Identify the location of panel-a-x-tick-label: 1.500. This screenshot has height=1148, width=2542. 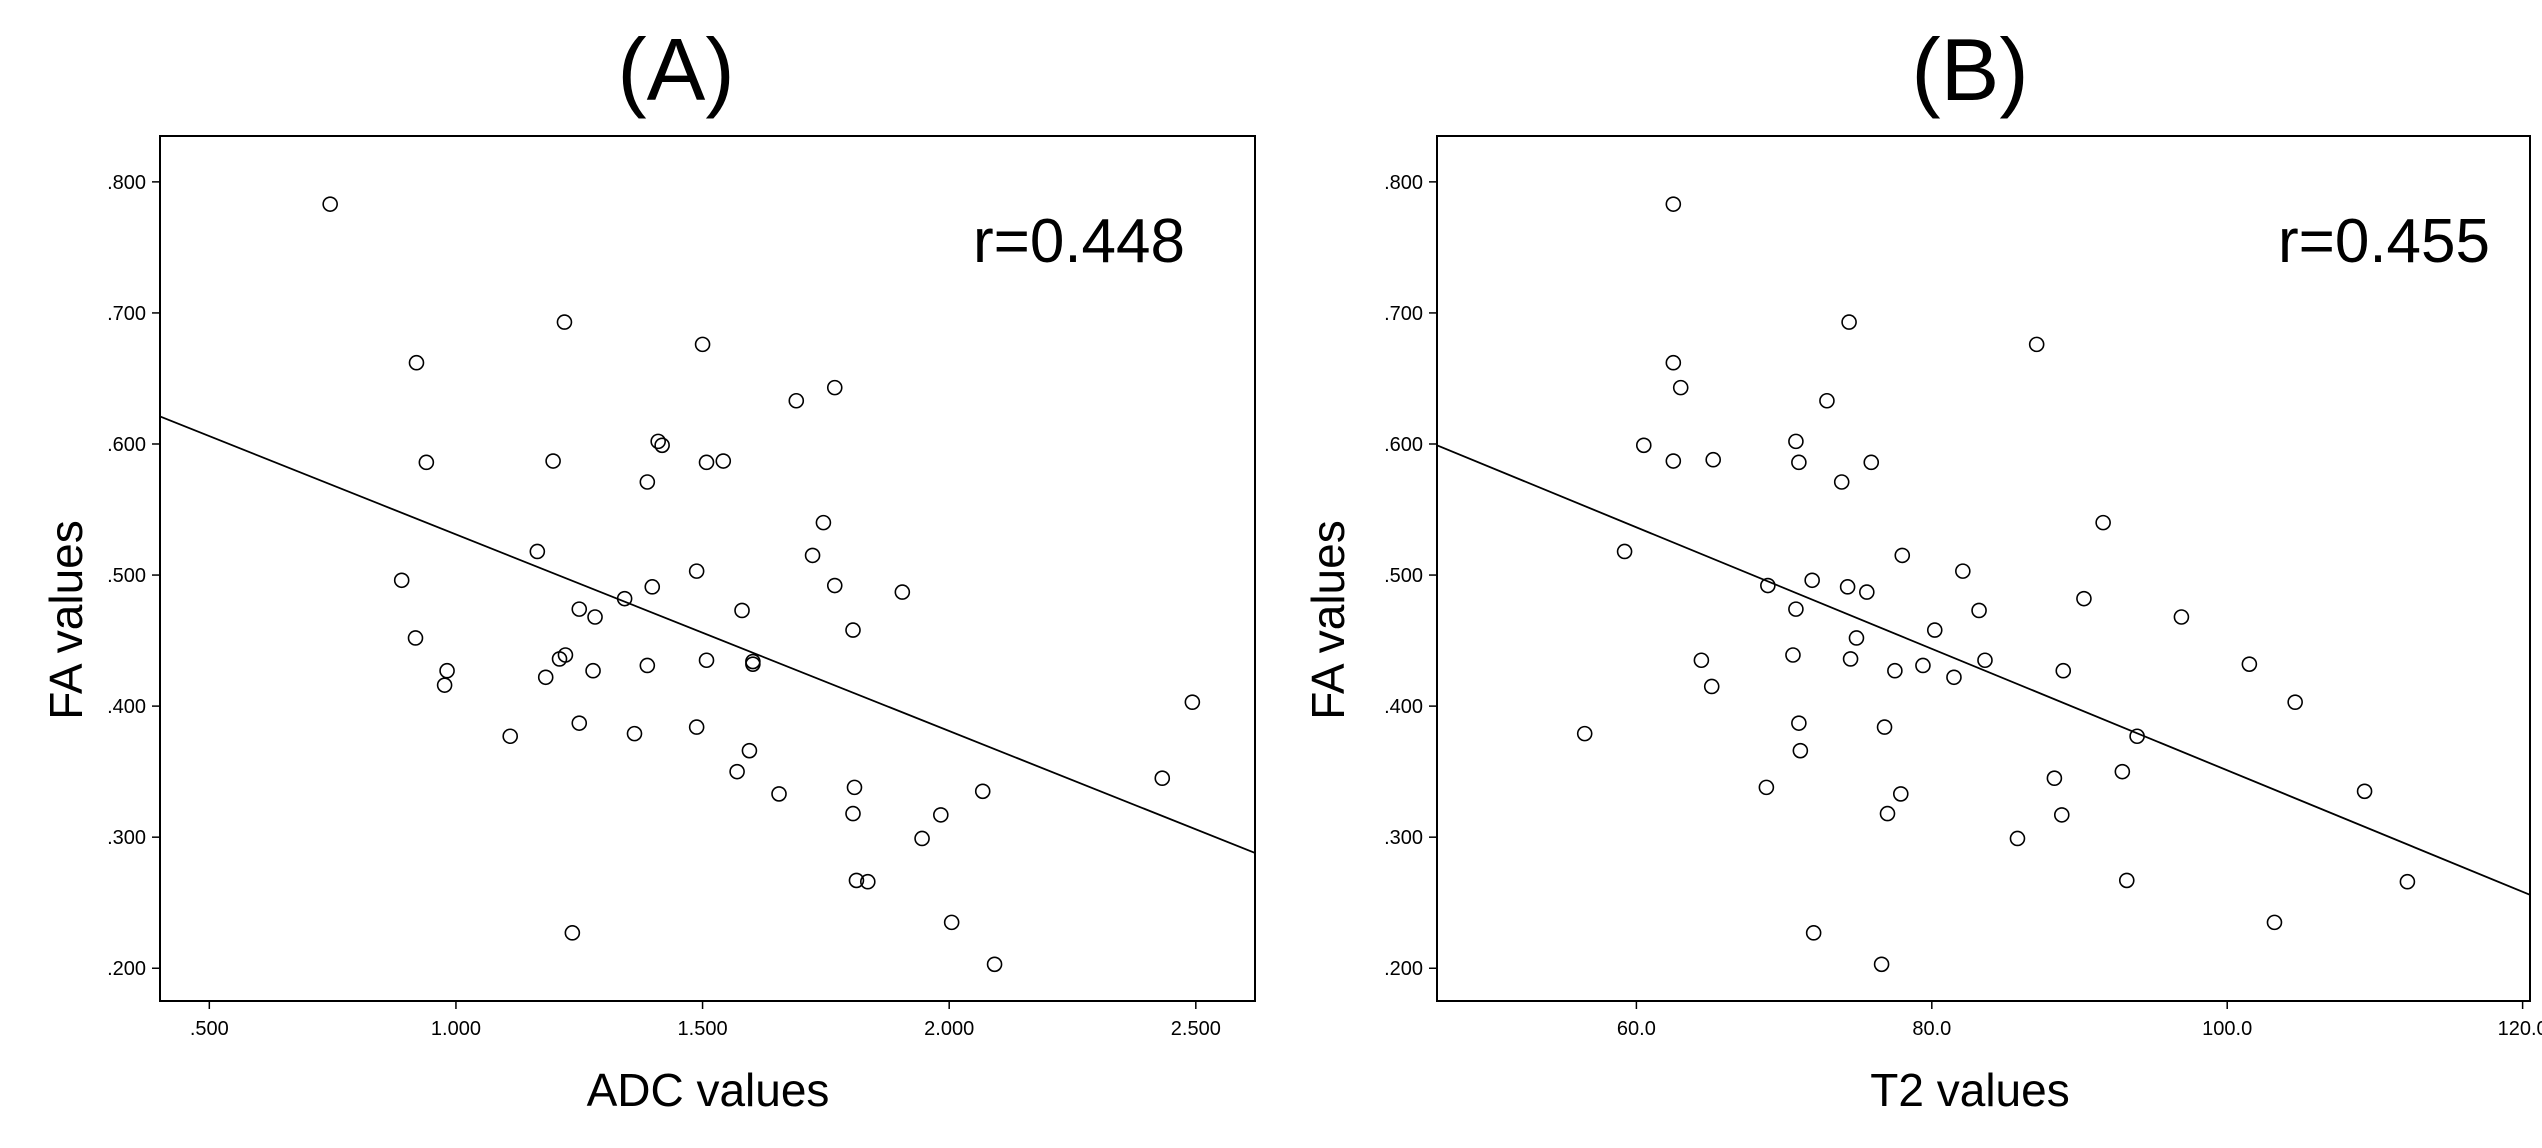
(703, 1029).